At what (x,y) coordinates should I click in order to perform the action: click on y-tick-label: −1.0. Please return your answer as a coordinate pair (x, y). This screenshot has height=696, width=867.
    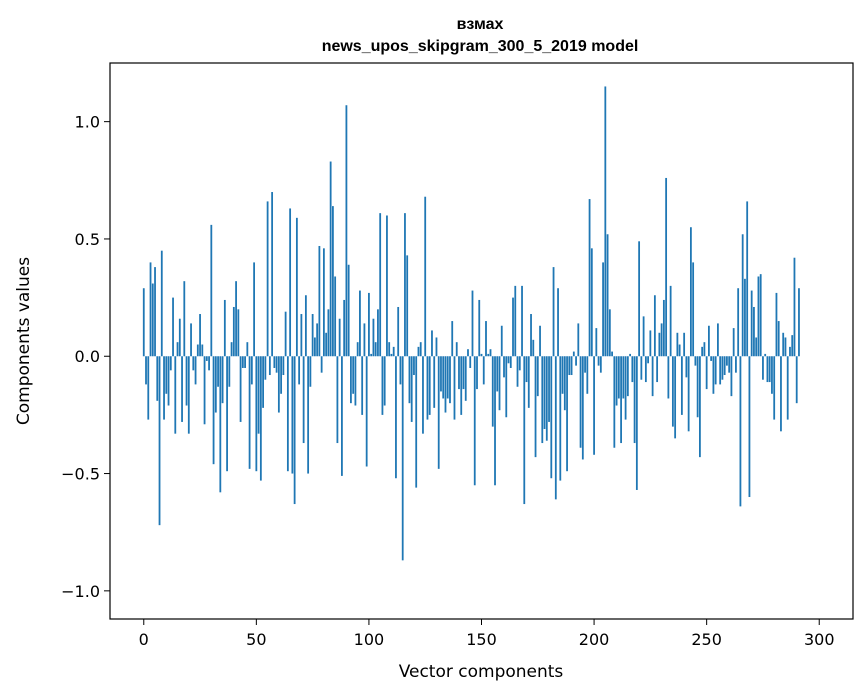
    Looking at the image, I should click on (80, 591).